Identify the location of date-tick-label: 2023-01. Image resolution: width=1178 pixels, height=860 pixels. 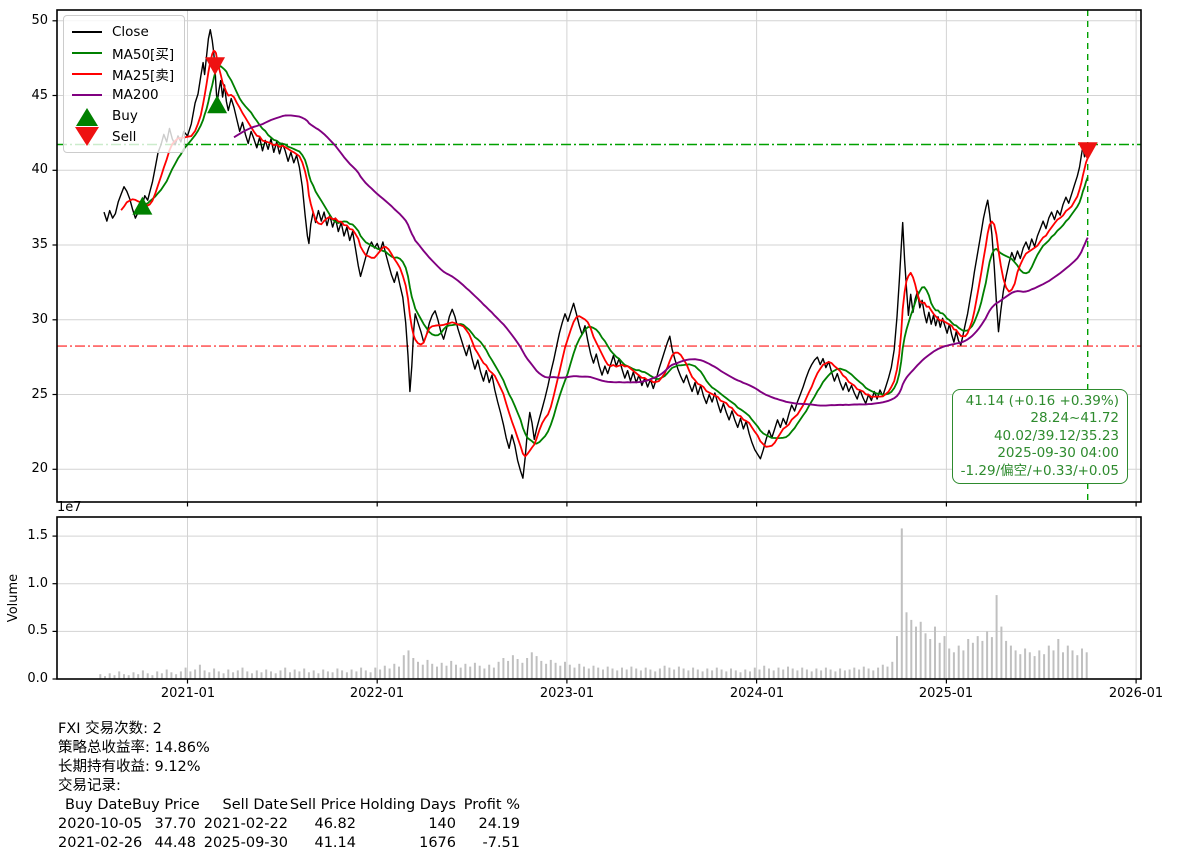
(567, 693).